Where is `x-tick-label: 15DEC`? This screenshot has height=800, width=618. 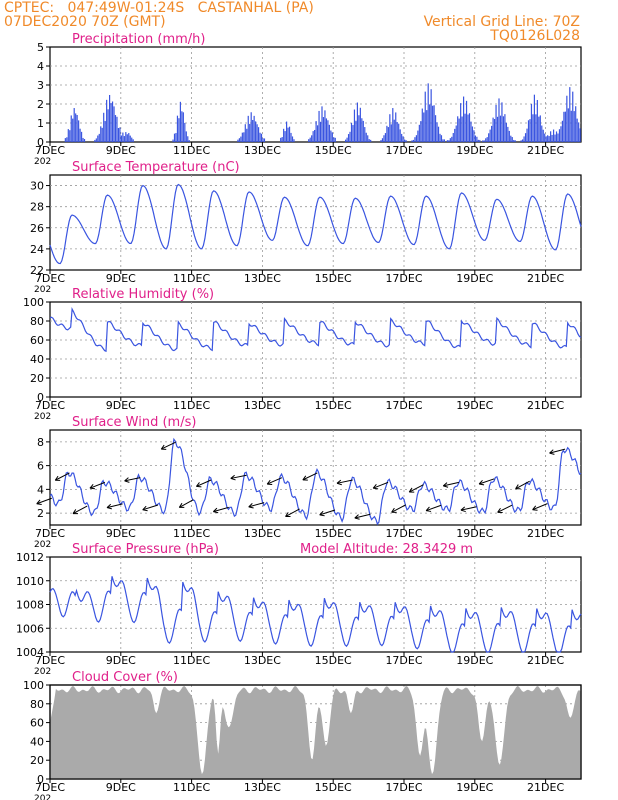
x-tick-label: 15DEC is located at coordinates (333, 278).